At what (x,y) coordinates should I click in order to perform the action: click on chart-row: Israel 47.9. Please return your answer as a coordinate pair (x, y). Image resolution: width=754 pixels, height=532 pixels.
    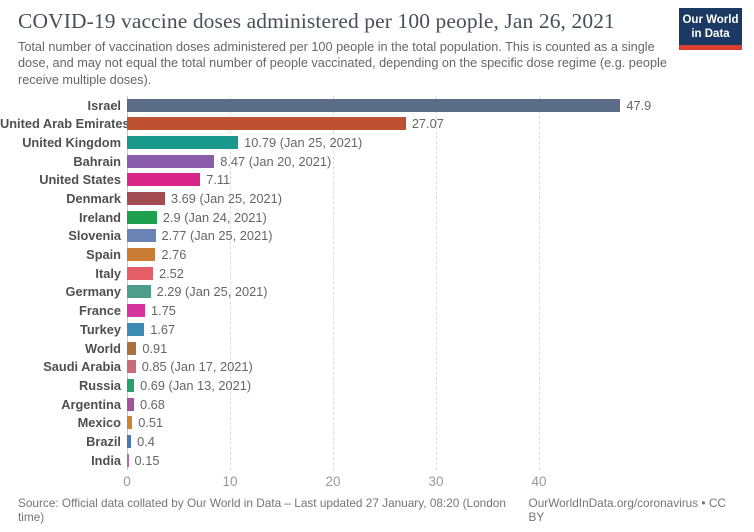
    Looking at the image, I should click on (377, 105).